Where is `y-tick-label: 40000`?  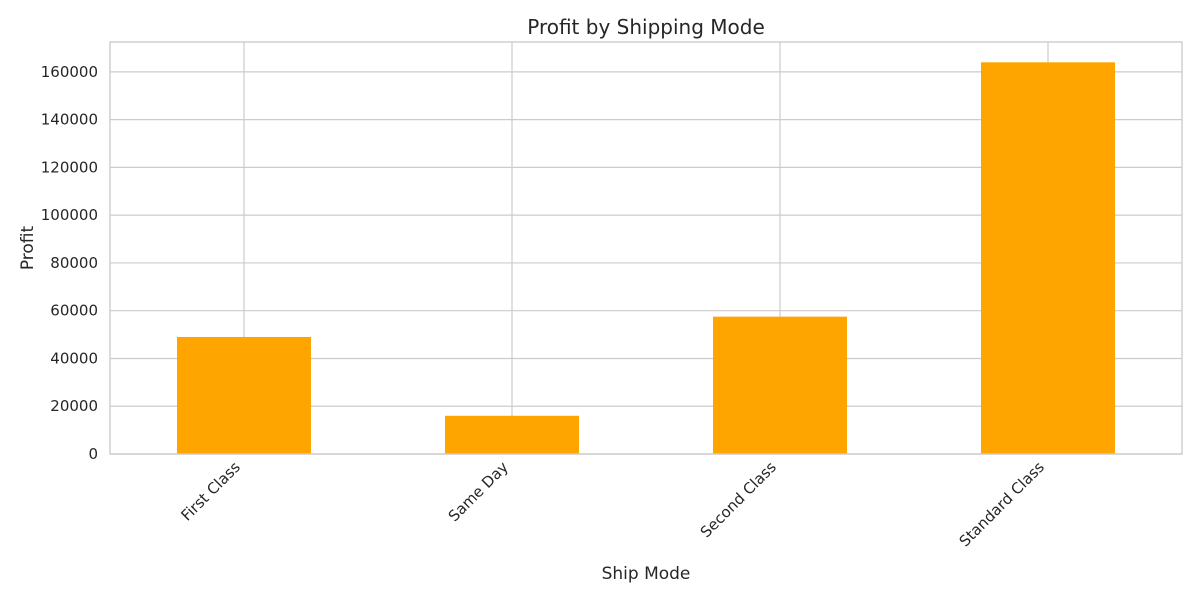
y-tick-label: 40000 is located at coordinates (74, 358).